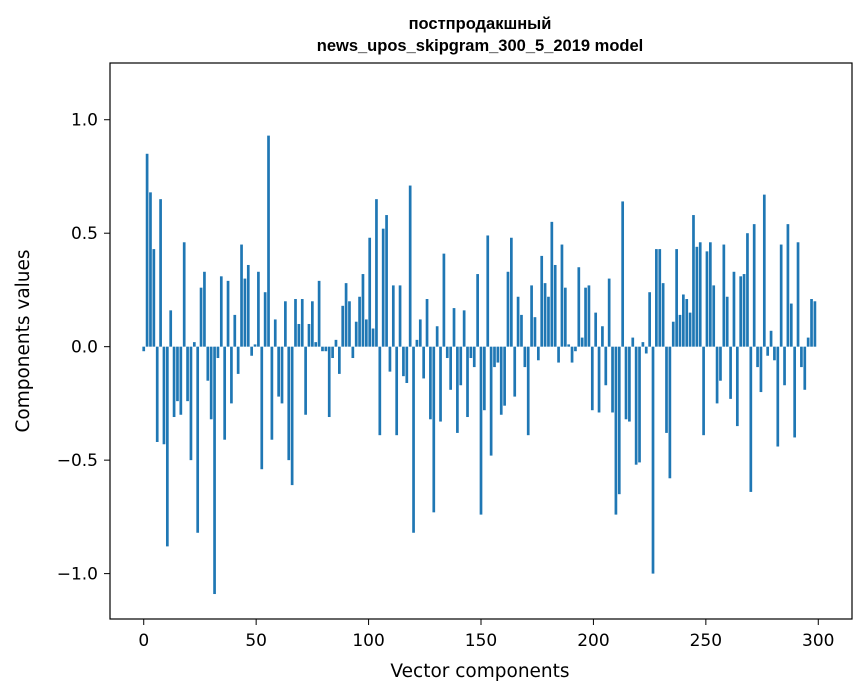  Describe the element at coordinates (84, 348) in the screenshot. I see `y-tick-label: 0.0` at that location.